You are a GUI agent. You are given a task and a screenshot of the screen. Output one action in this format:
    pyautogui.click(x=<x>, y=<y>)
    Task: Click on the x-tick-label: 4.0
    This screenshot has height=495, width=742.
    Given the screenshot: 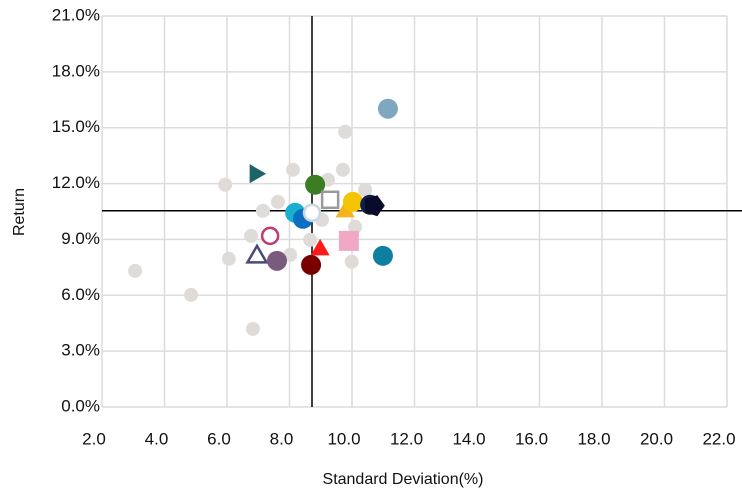 What is the action you would take?
    pyautogui.click(x=157, y=438)
    